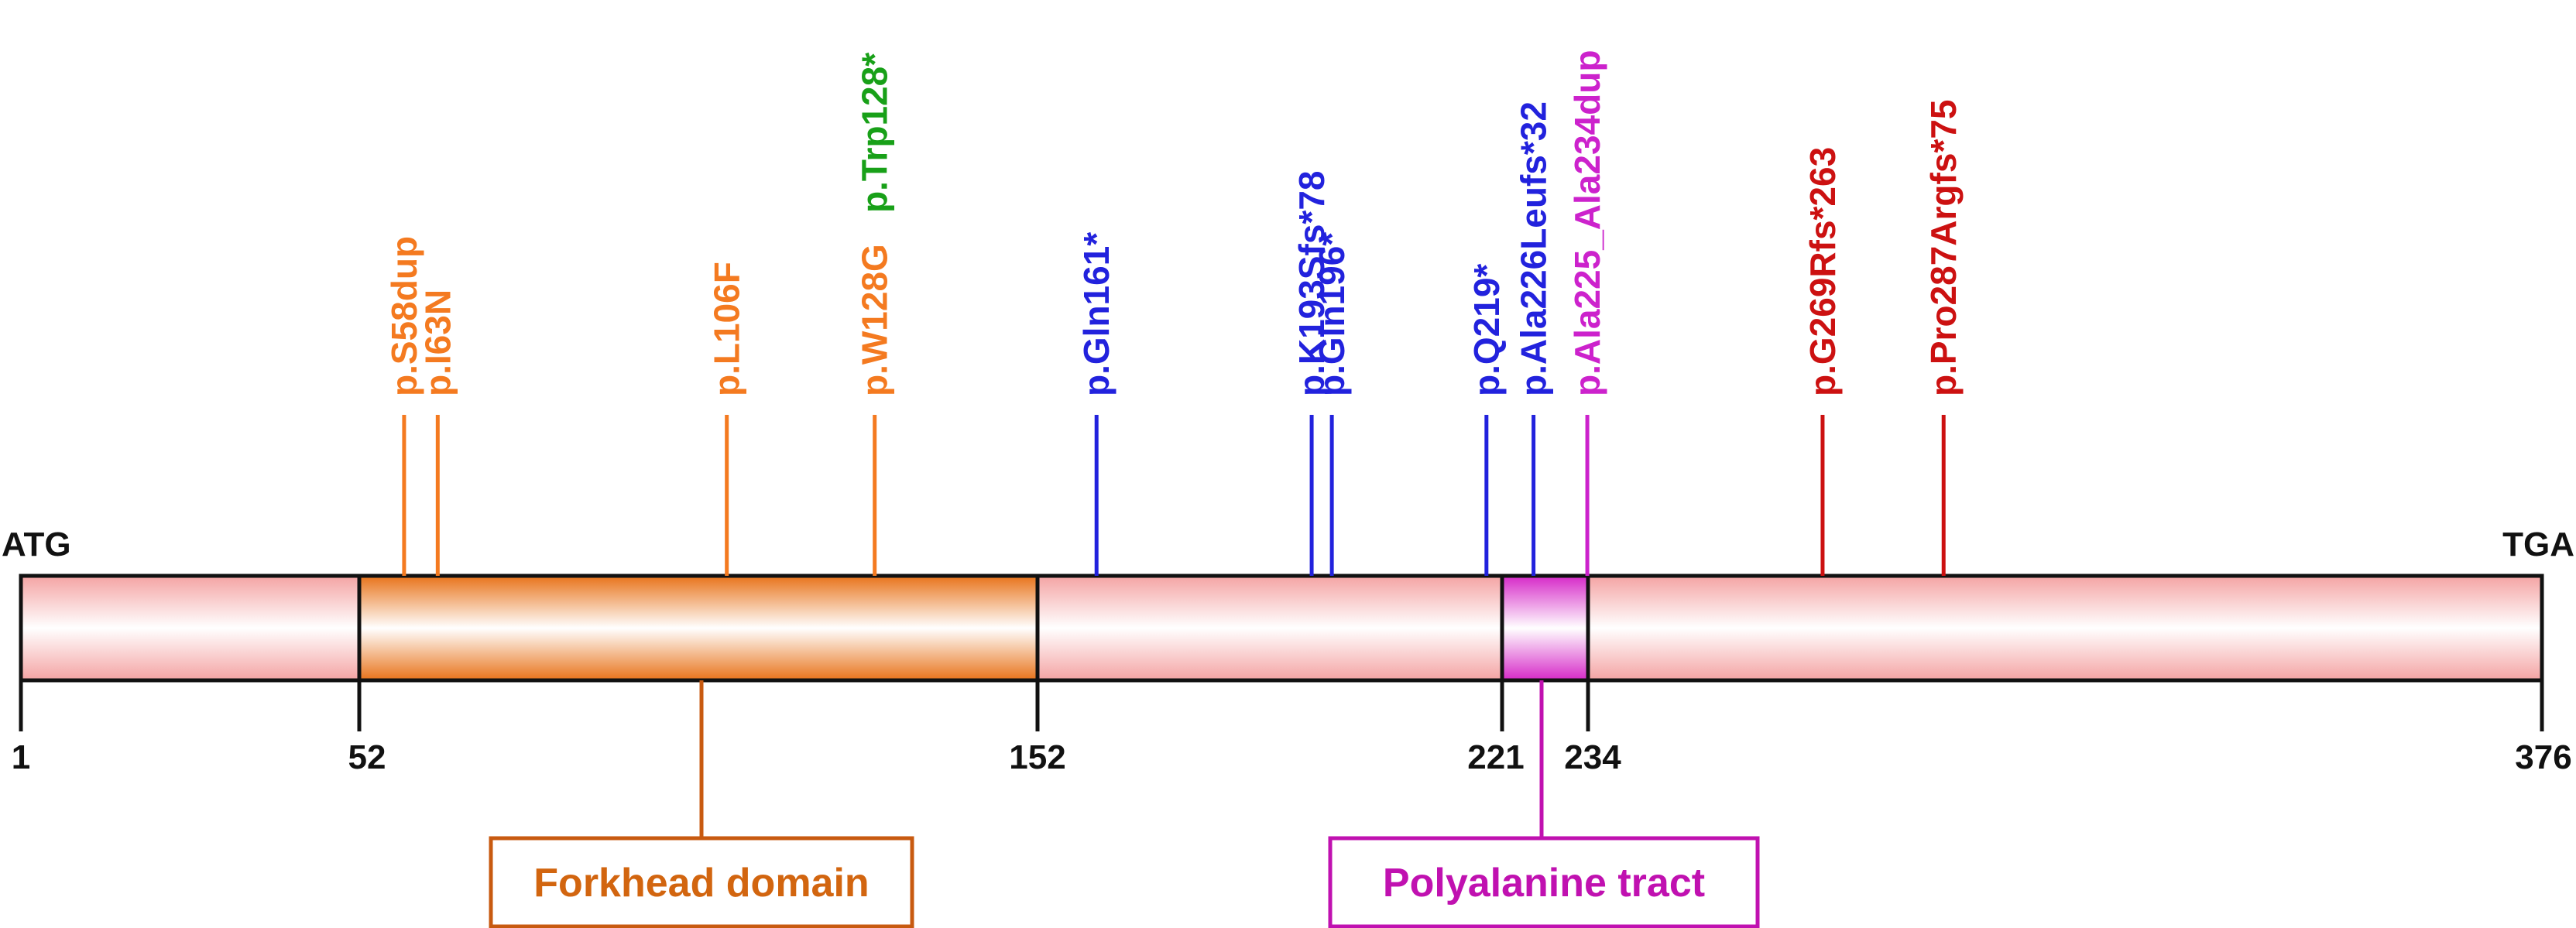 The height and width of the screenshot is (928, 2576). Describe the element at coordinates (367, 757) in the screenshot. I see `position-label-52: 52` at that location.